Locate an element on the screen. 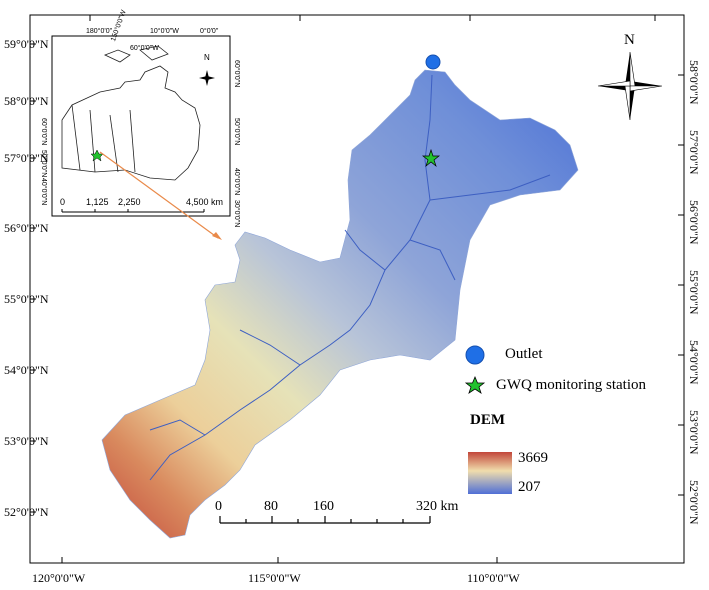  lon-label: 115°0'0"W is located at coordinates (274, 578).